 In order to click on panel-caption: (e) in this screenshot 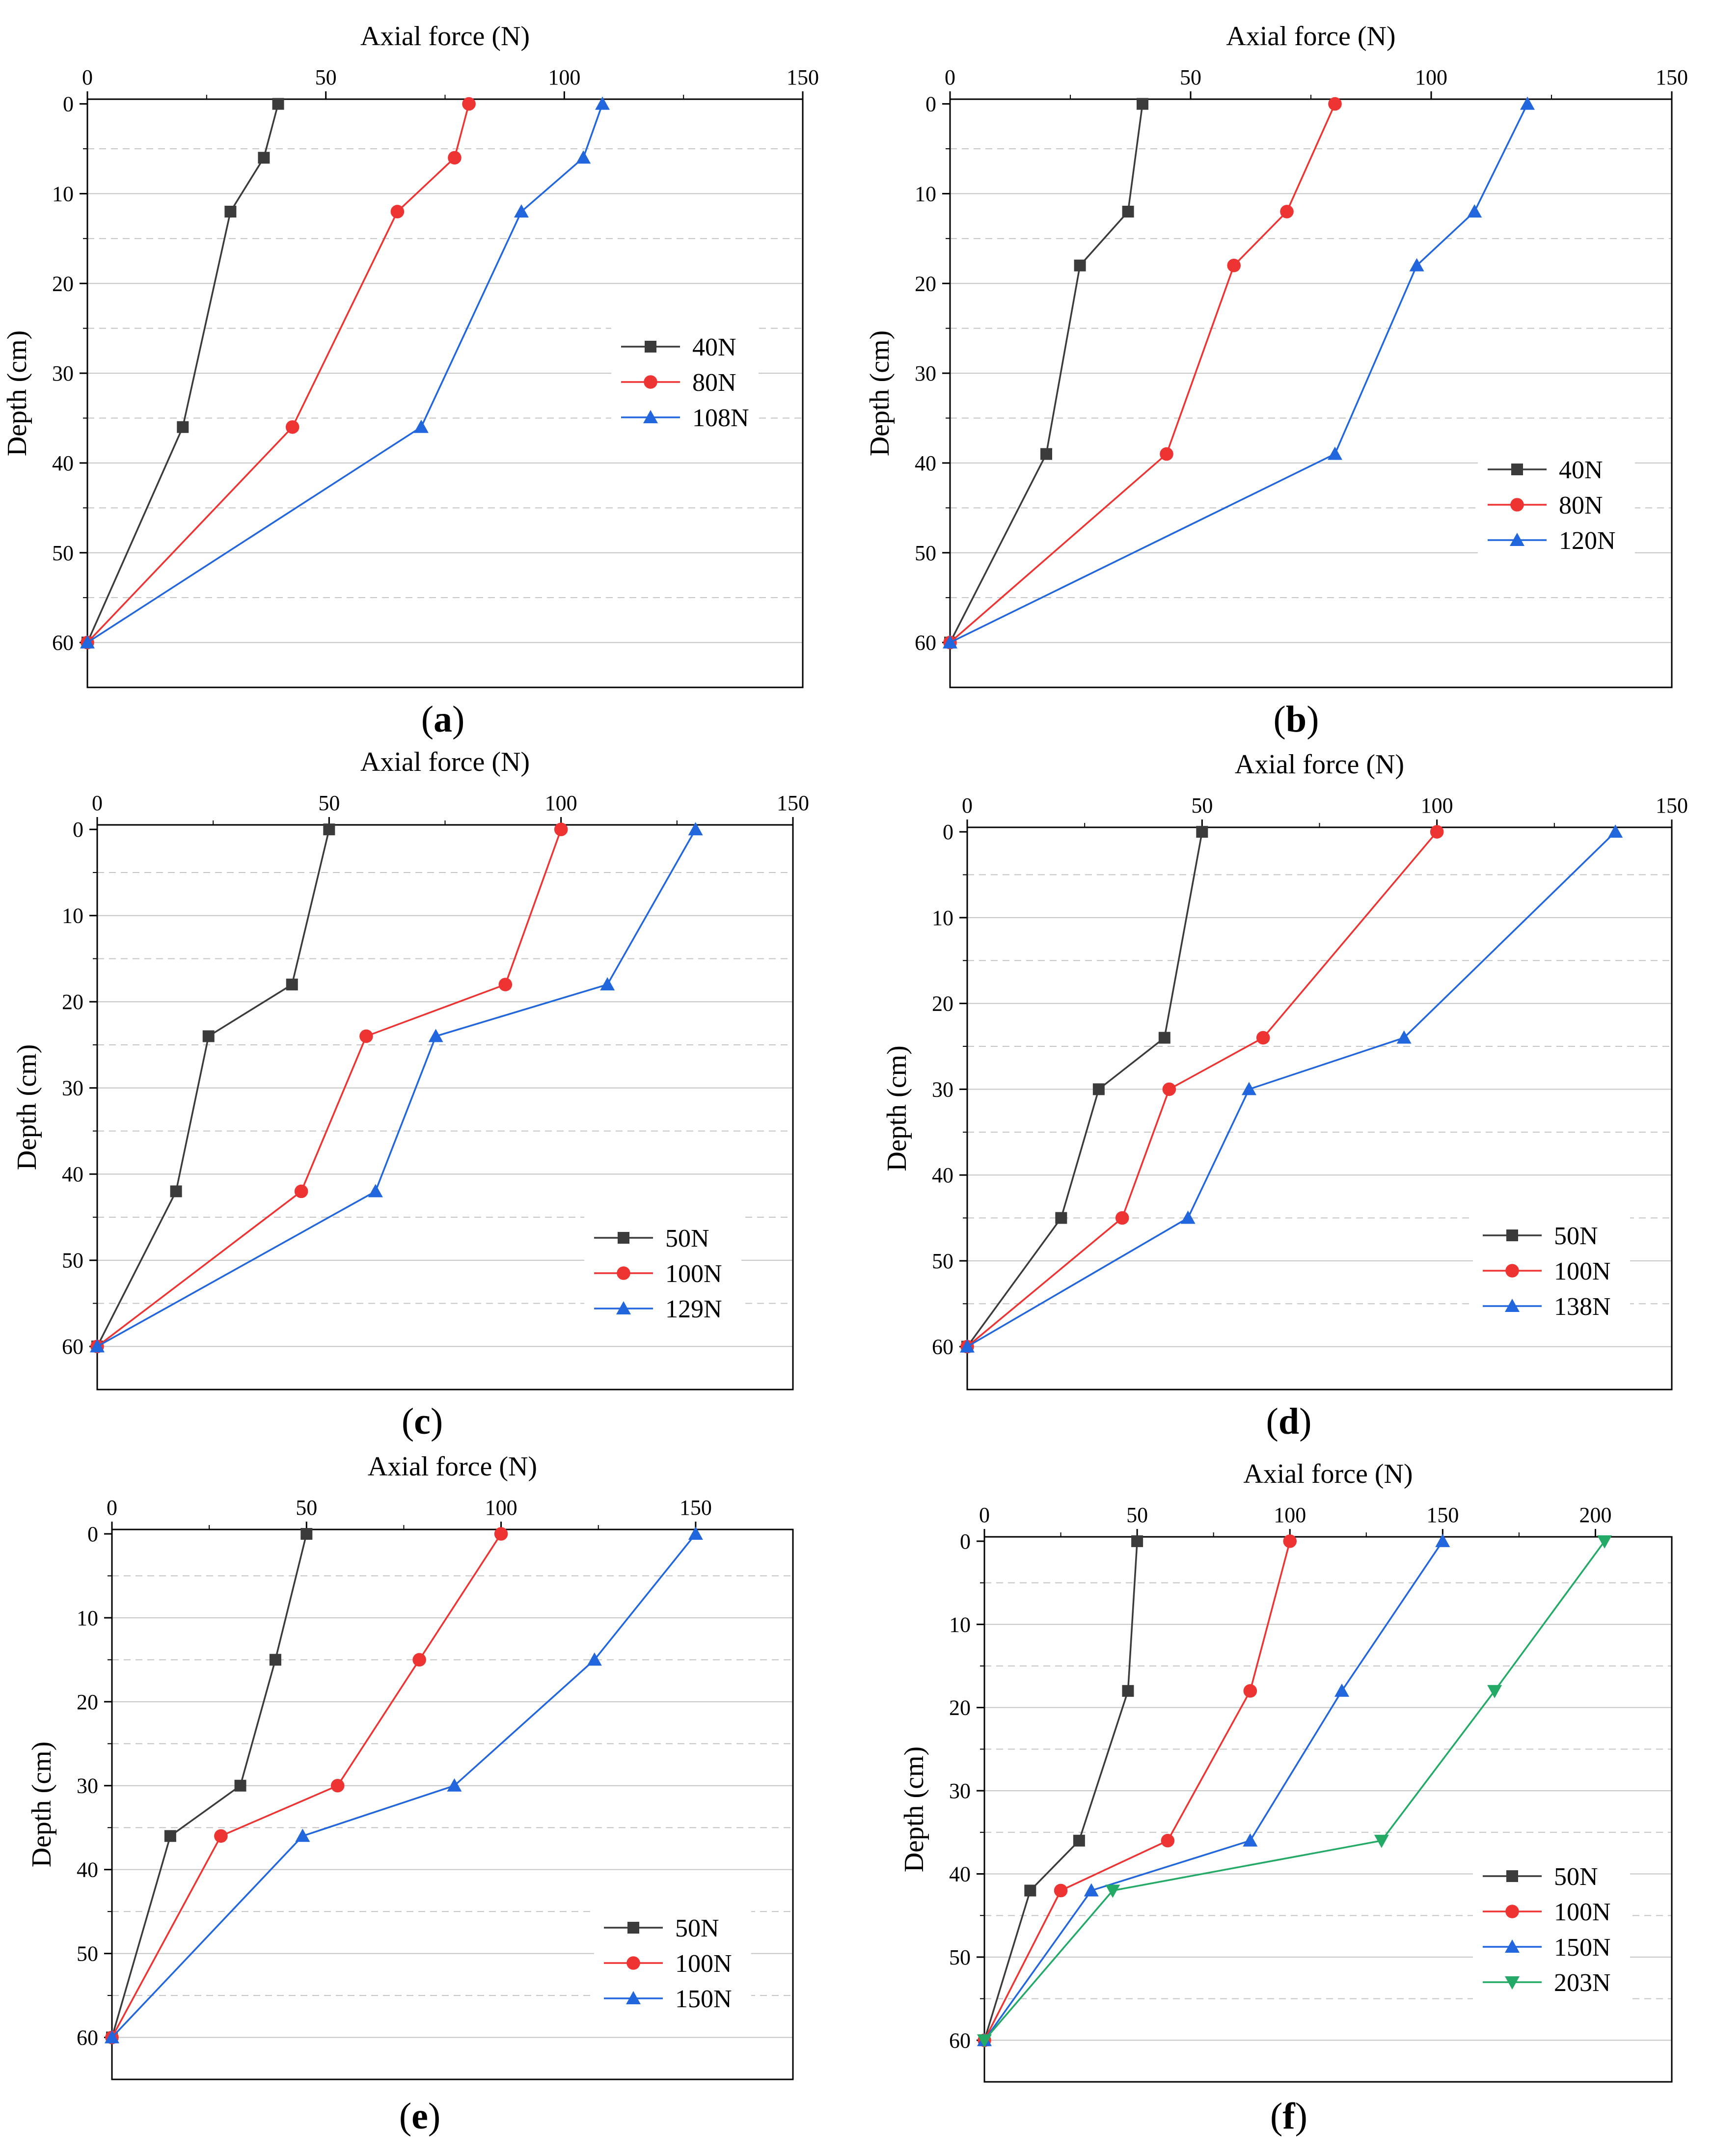, I will do `click(419, 2116)`.